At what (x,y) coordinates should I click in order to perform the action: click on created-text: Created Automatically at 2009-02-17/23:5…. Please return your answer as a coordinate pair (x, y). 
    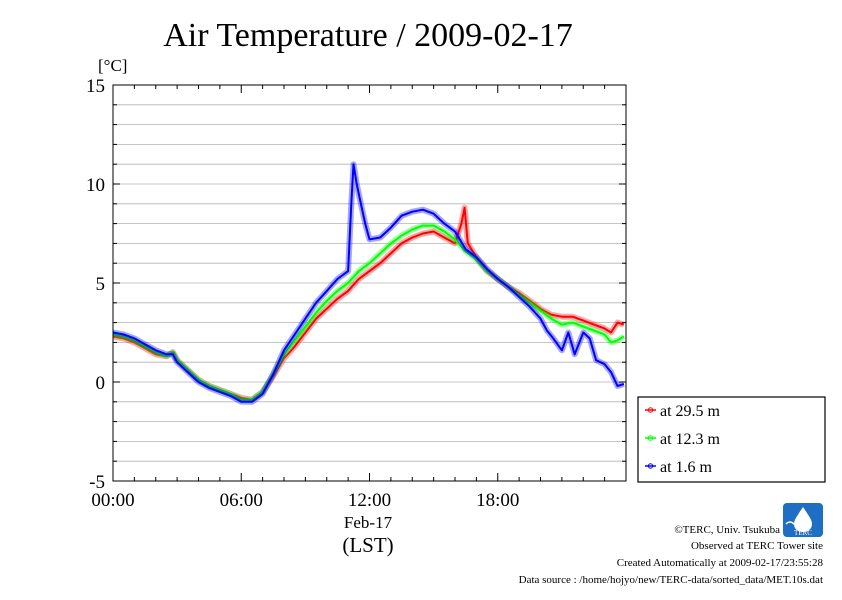
    Looking at the image, I should click on (720, 563).